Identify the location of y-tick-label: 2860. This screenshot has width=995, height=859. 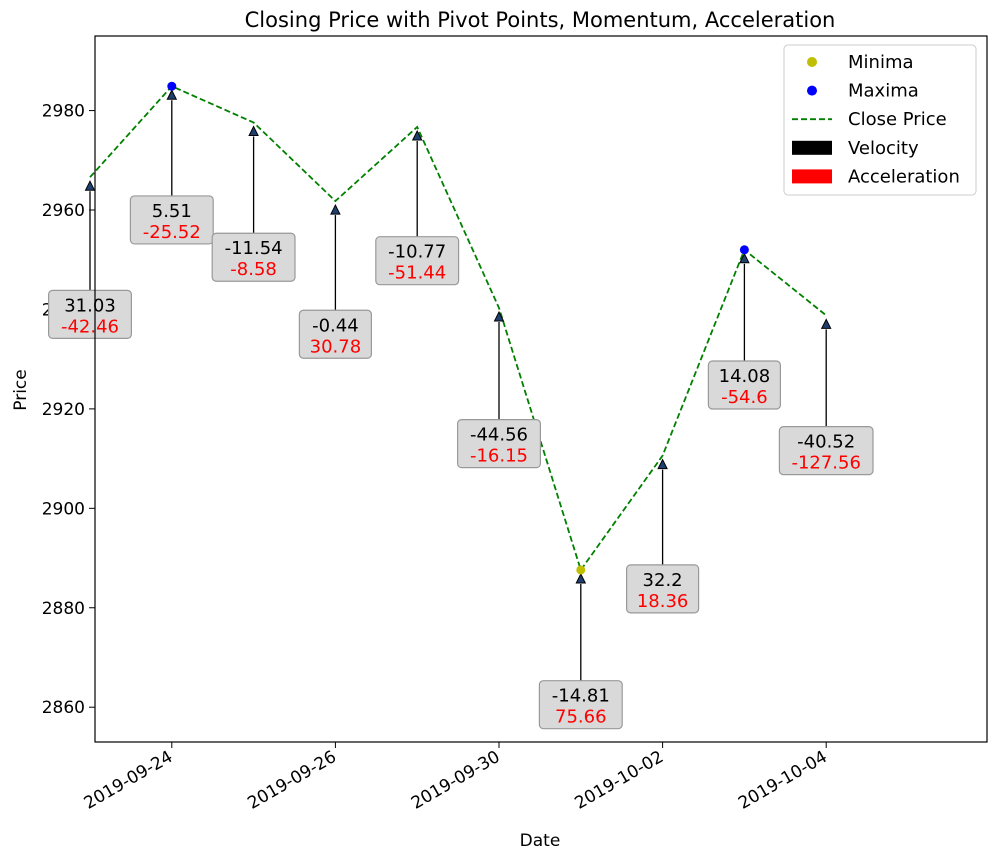
(63, 708).